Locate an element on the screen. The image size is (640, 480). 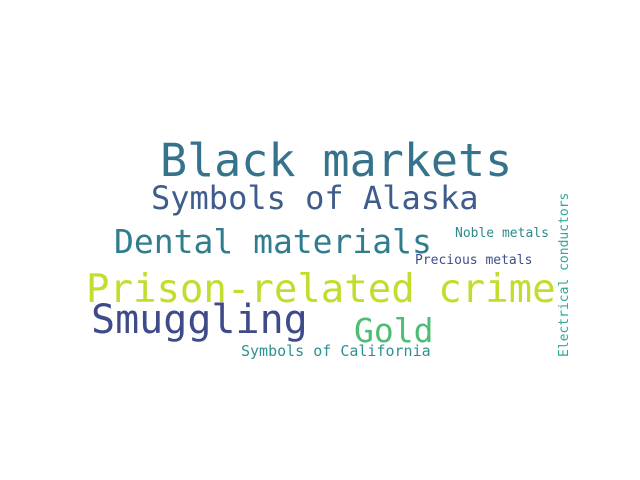
word-dental-materials: Dental materials is located at coordinates (273, 241).